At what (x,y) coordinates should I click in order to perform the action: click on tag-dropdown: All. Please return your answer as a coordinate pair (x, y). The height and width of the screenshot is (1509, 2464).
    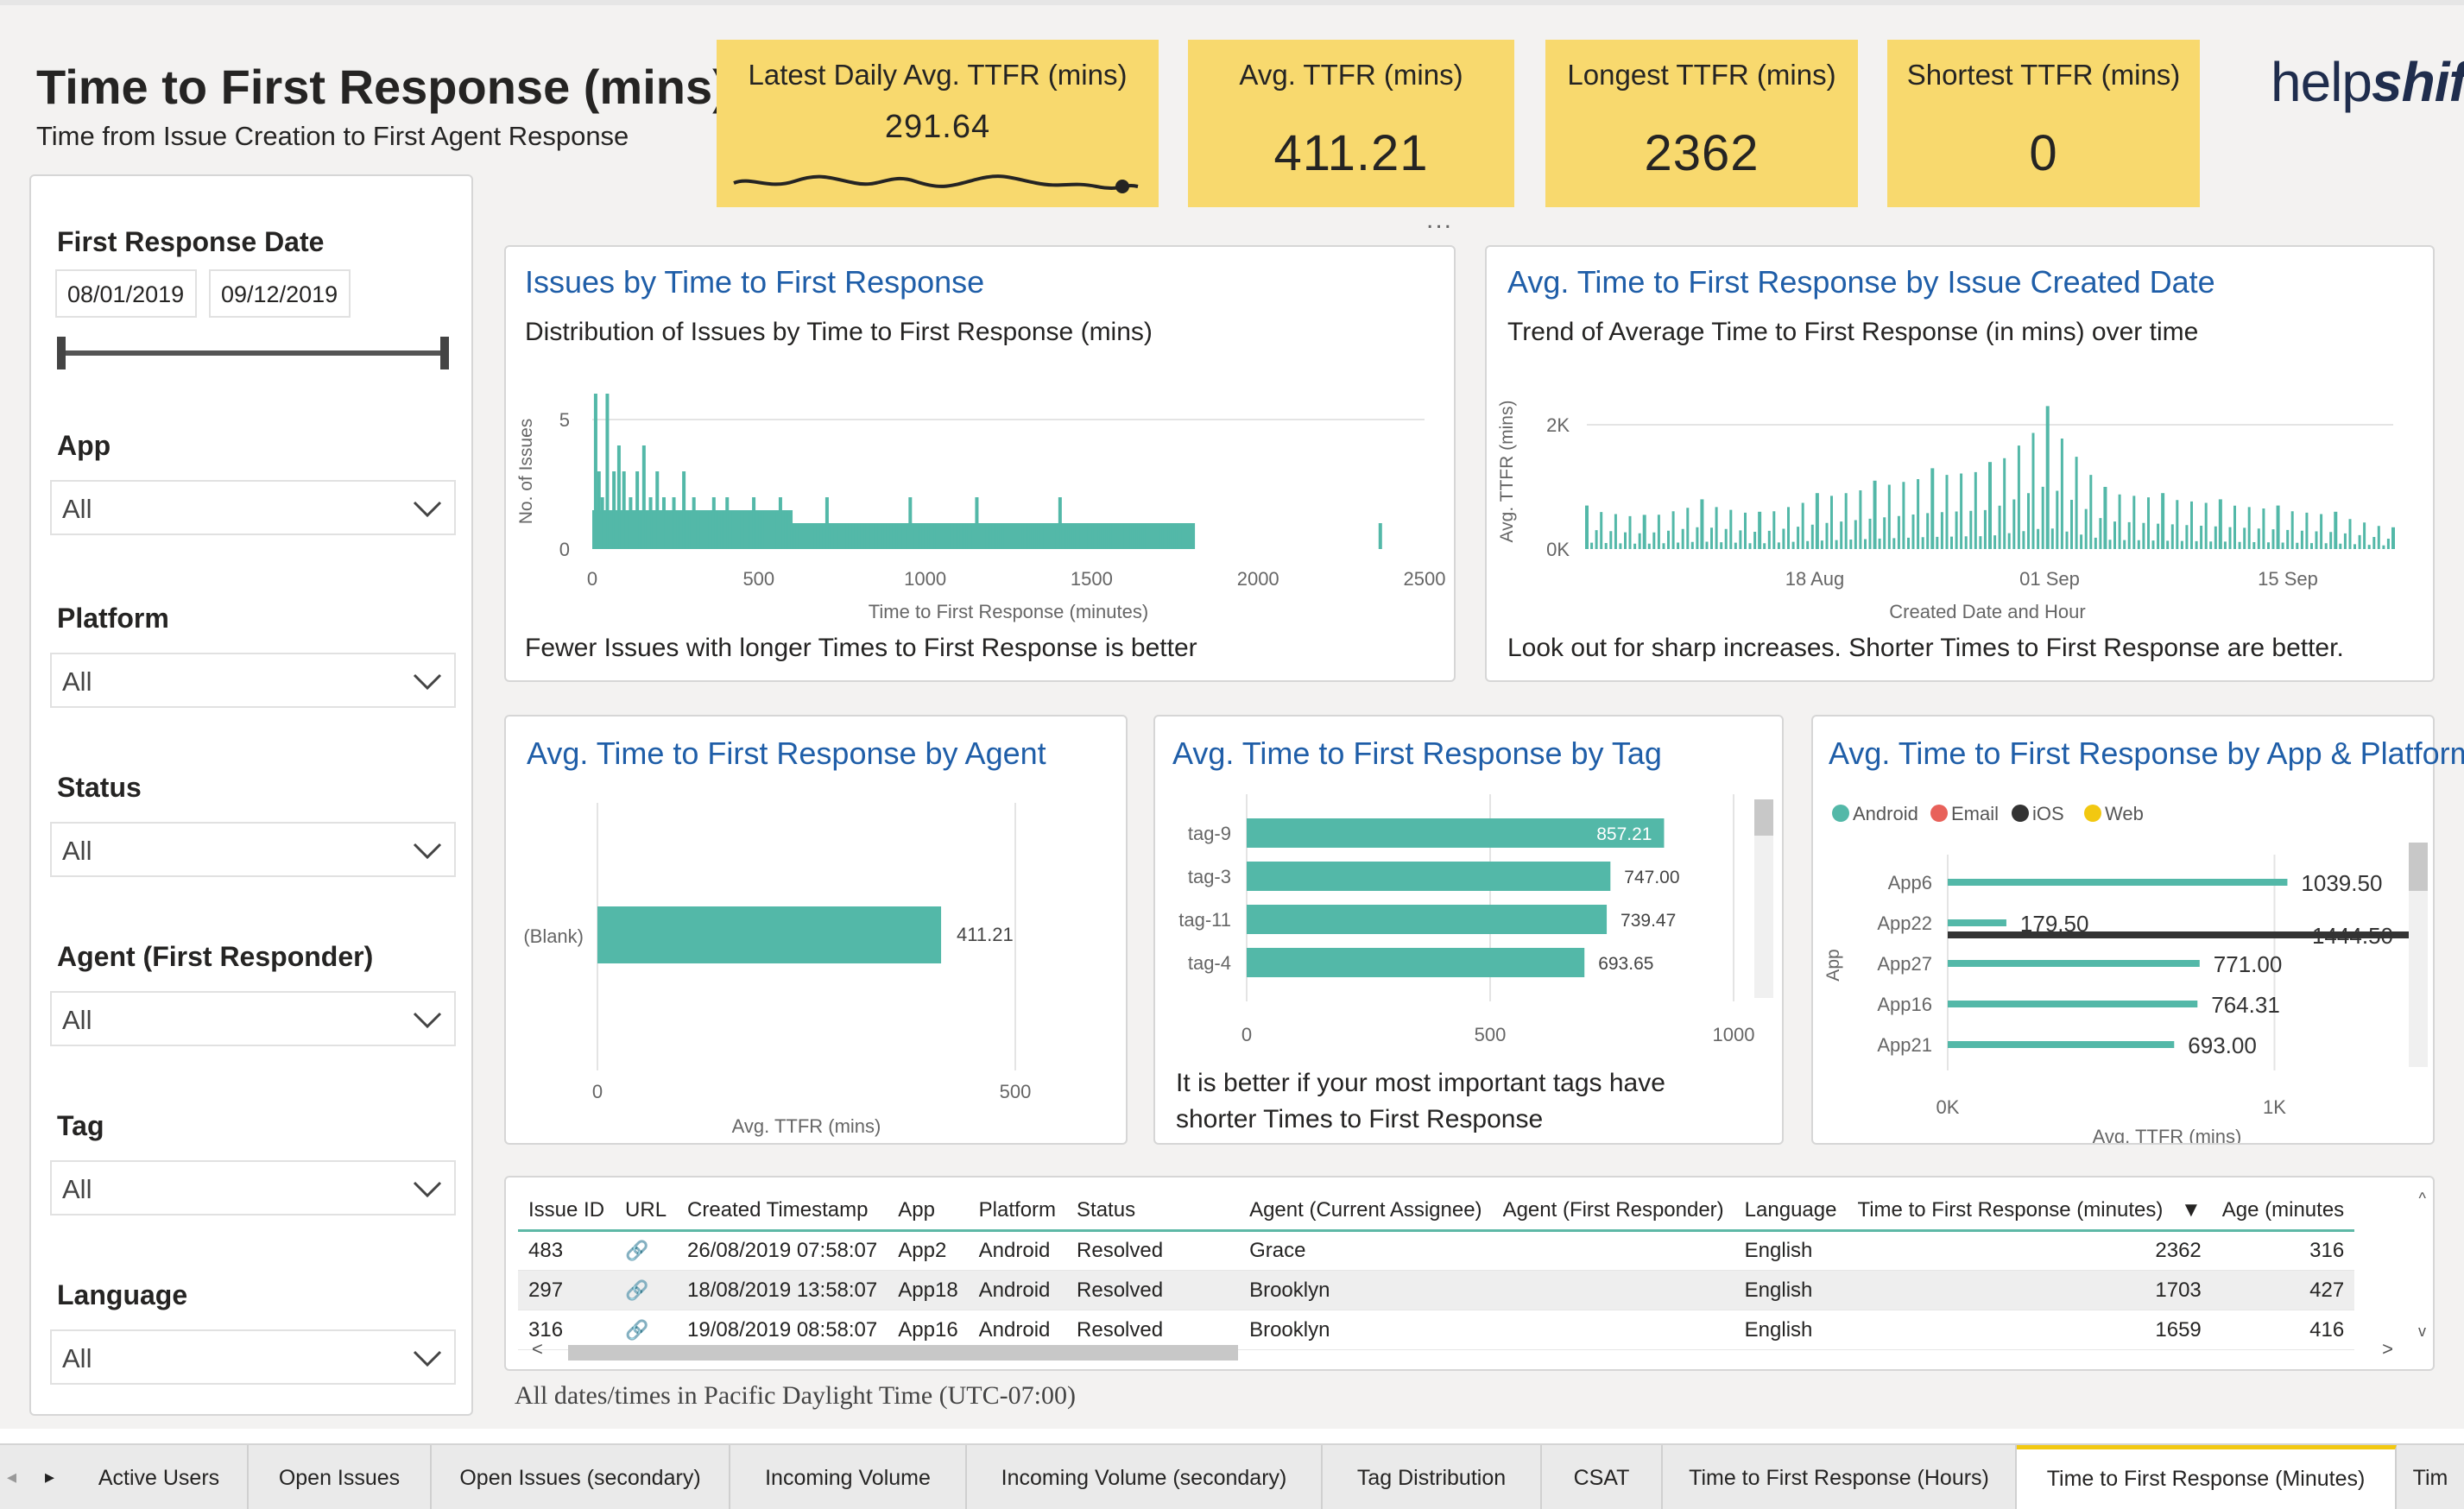
    Looking at the image, I should click on (253, 1187).